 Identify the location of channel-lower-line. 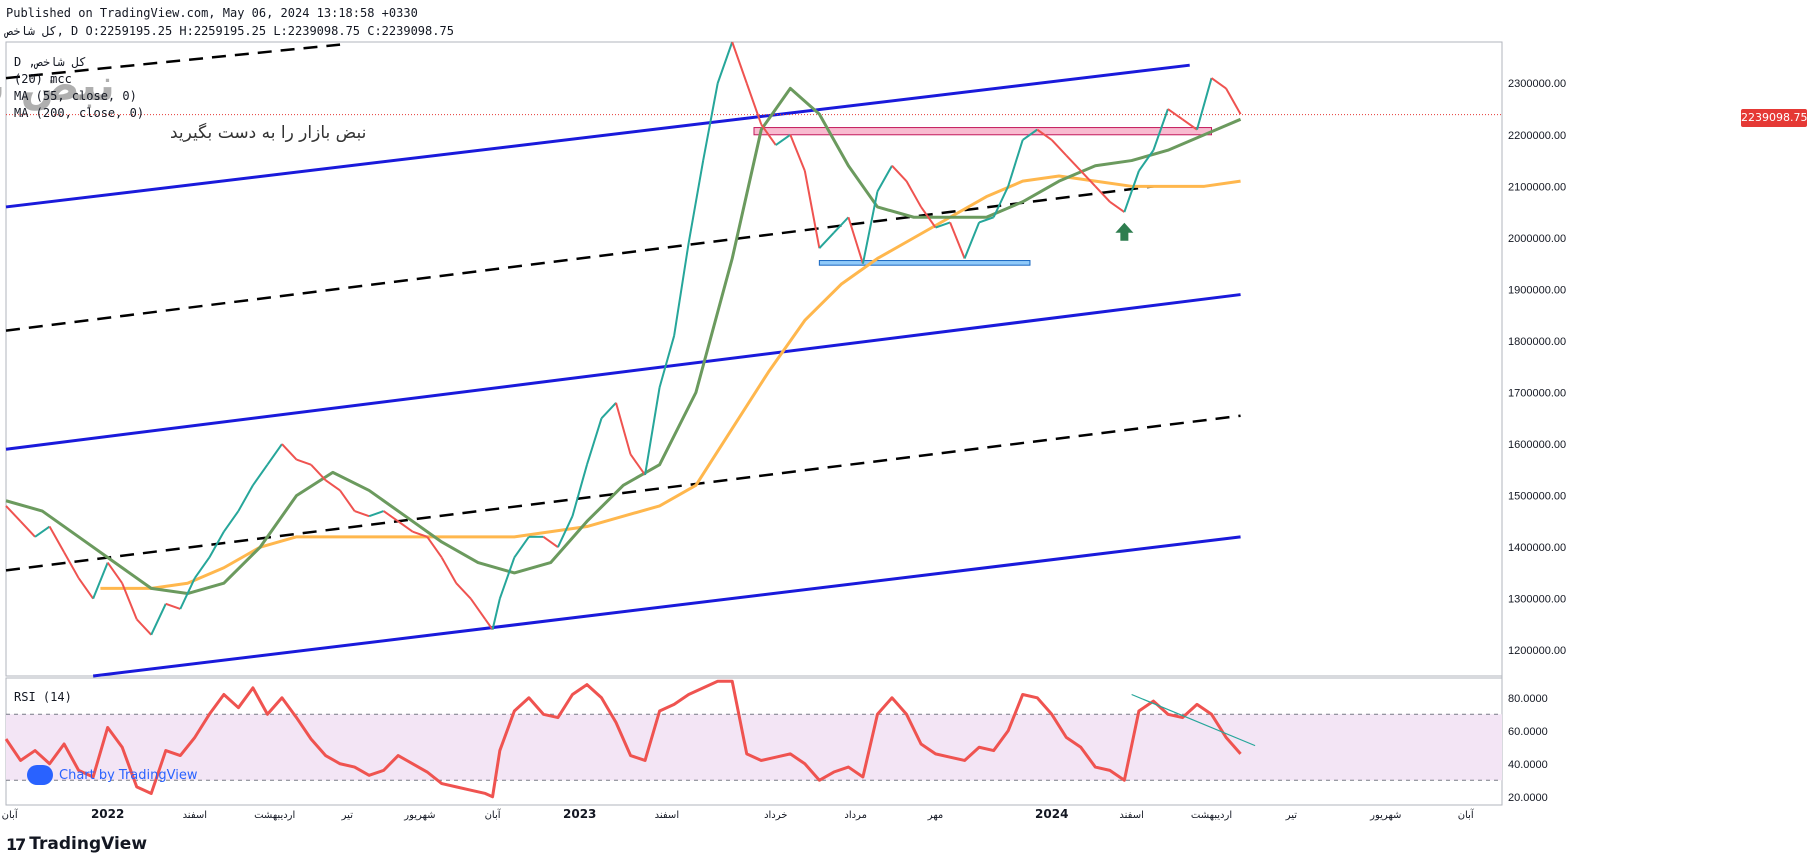
(666, 606).